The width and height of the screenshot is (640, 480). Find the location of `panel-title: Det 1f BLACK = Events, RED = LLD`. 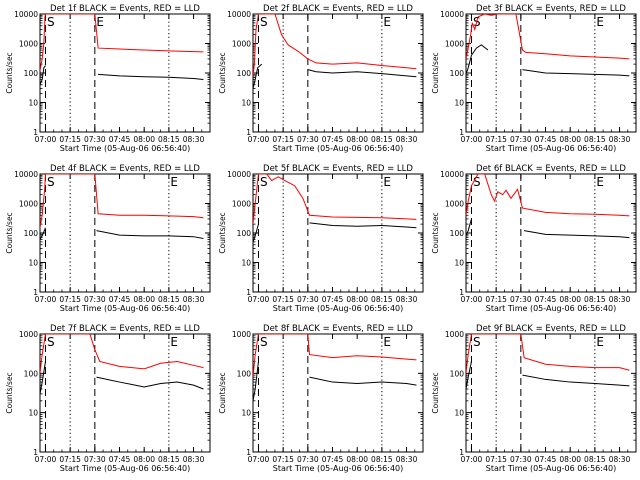

panel-title: Det 1f BLACK = Events, RED = LLD is located at coordinates (125, 9).